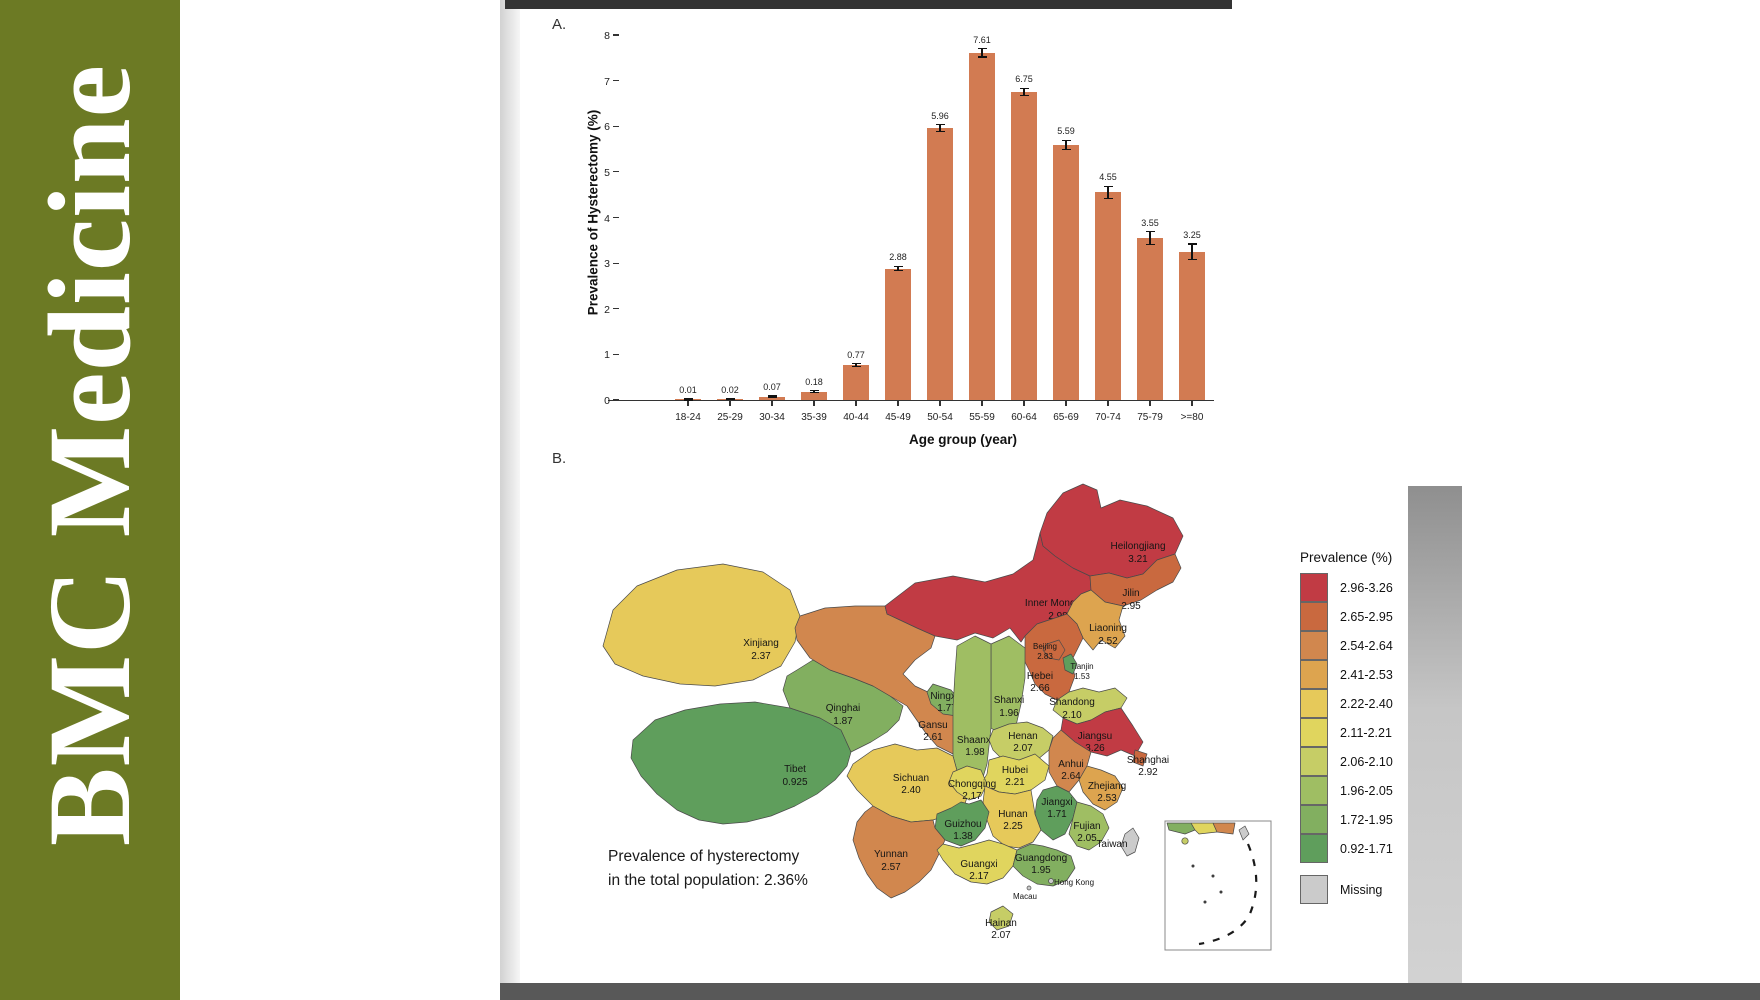 The image size is (1760, 1000). What do you see at coordinates (1025, 896) in the screenshot?
I see `province-label: Macau` at bounding box center [1025, 896].